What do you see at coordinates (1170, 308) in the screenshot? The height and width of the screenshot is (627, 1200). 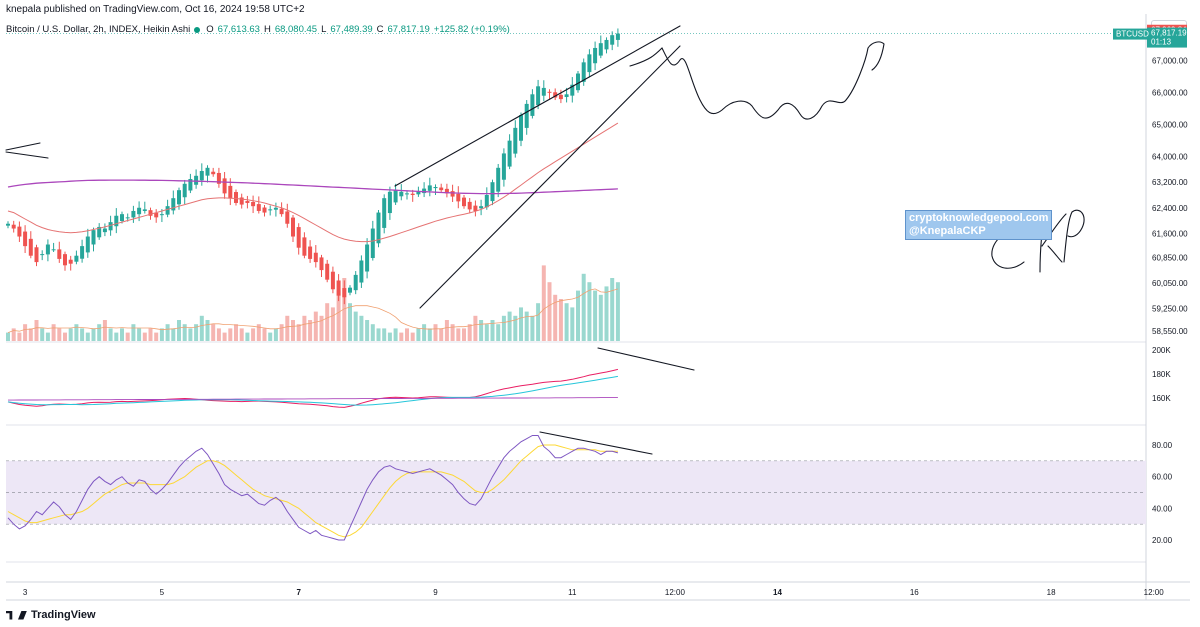 I see `price-tick-label: 59,250.00` at bounding box center [1170, 308].